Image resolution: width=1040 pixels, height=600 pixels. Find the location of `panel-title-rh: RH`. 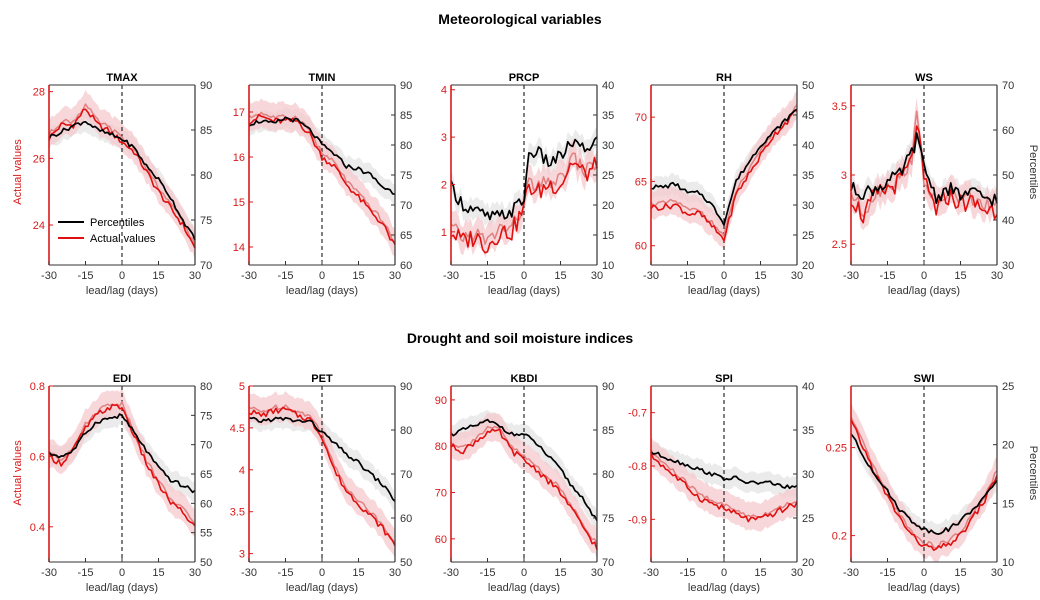

panel-title-rh: RH is located at coordinates (724, 78).